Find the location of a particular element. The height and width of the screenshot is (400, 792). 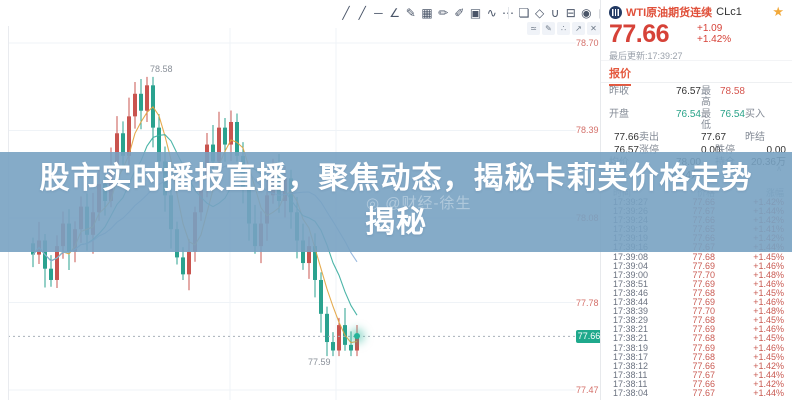

tick-time: 17:38:11 is located at coordinates (630, 374).